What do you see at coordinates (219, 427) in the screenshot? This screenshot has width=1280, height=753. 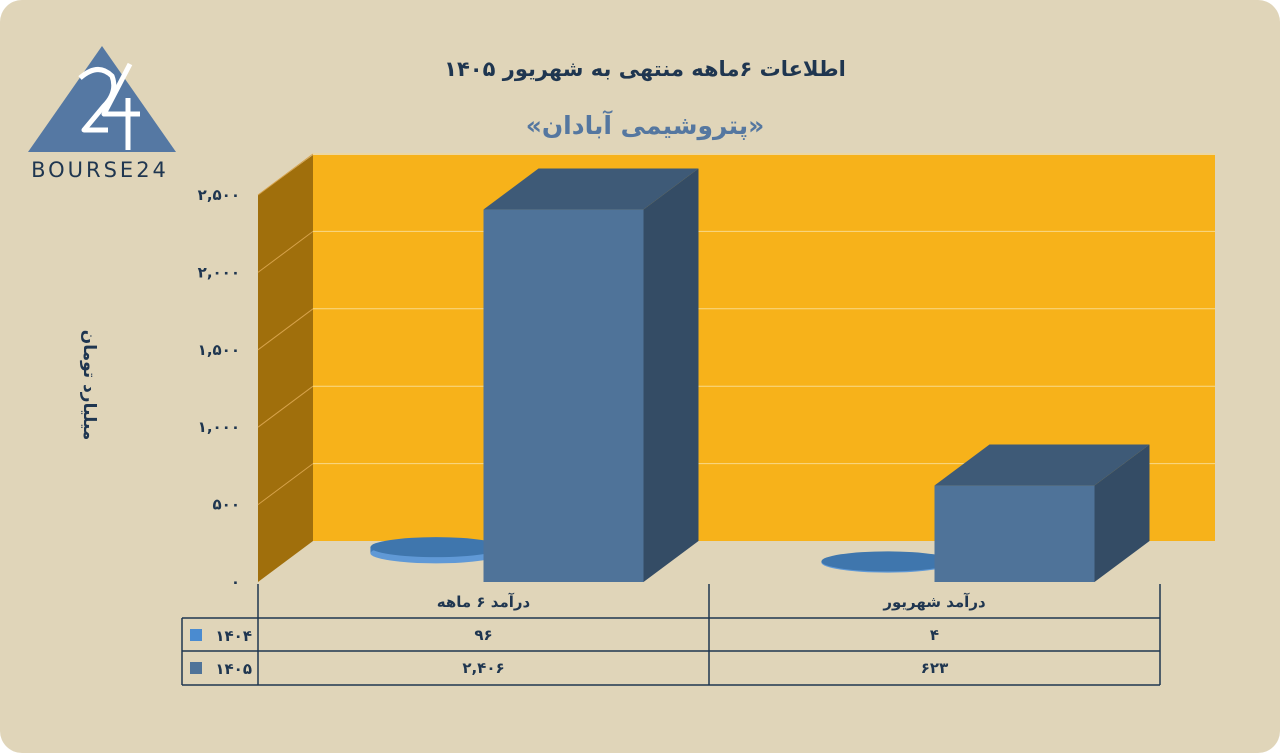 I see `y-tick-label: ۱,۰۰۰` at bounding box center [219, 427].